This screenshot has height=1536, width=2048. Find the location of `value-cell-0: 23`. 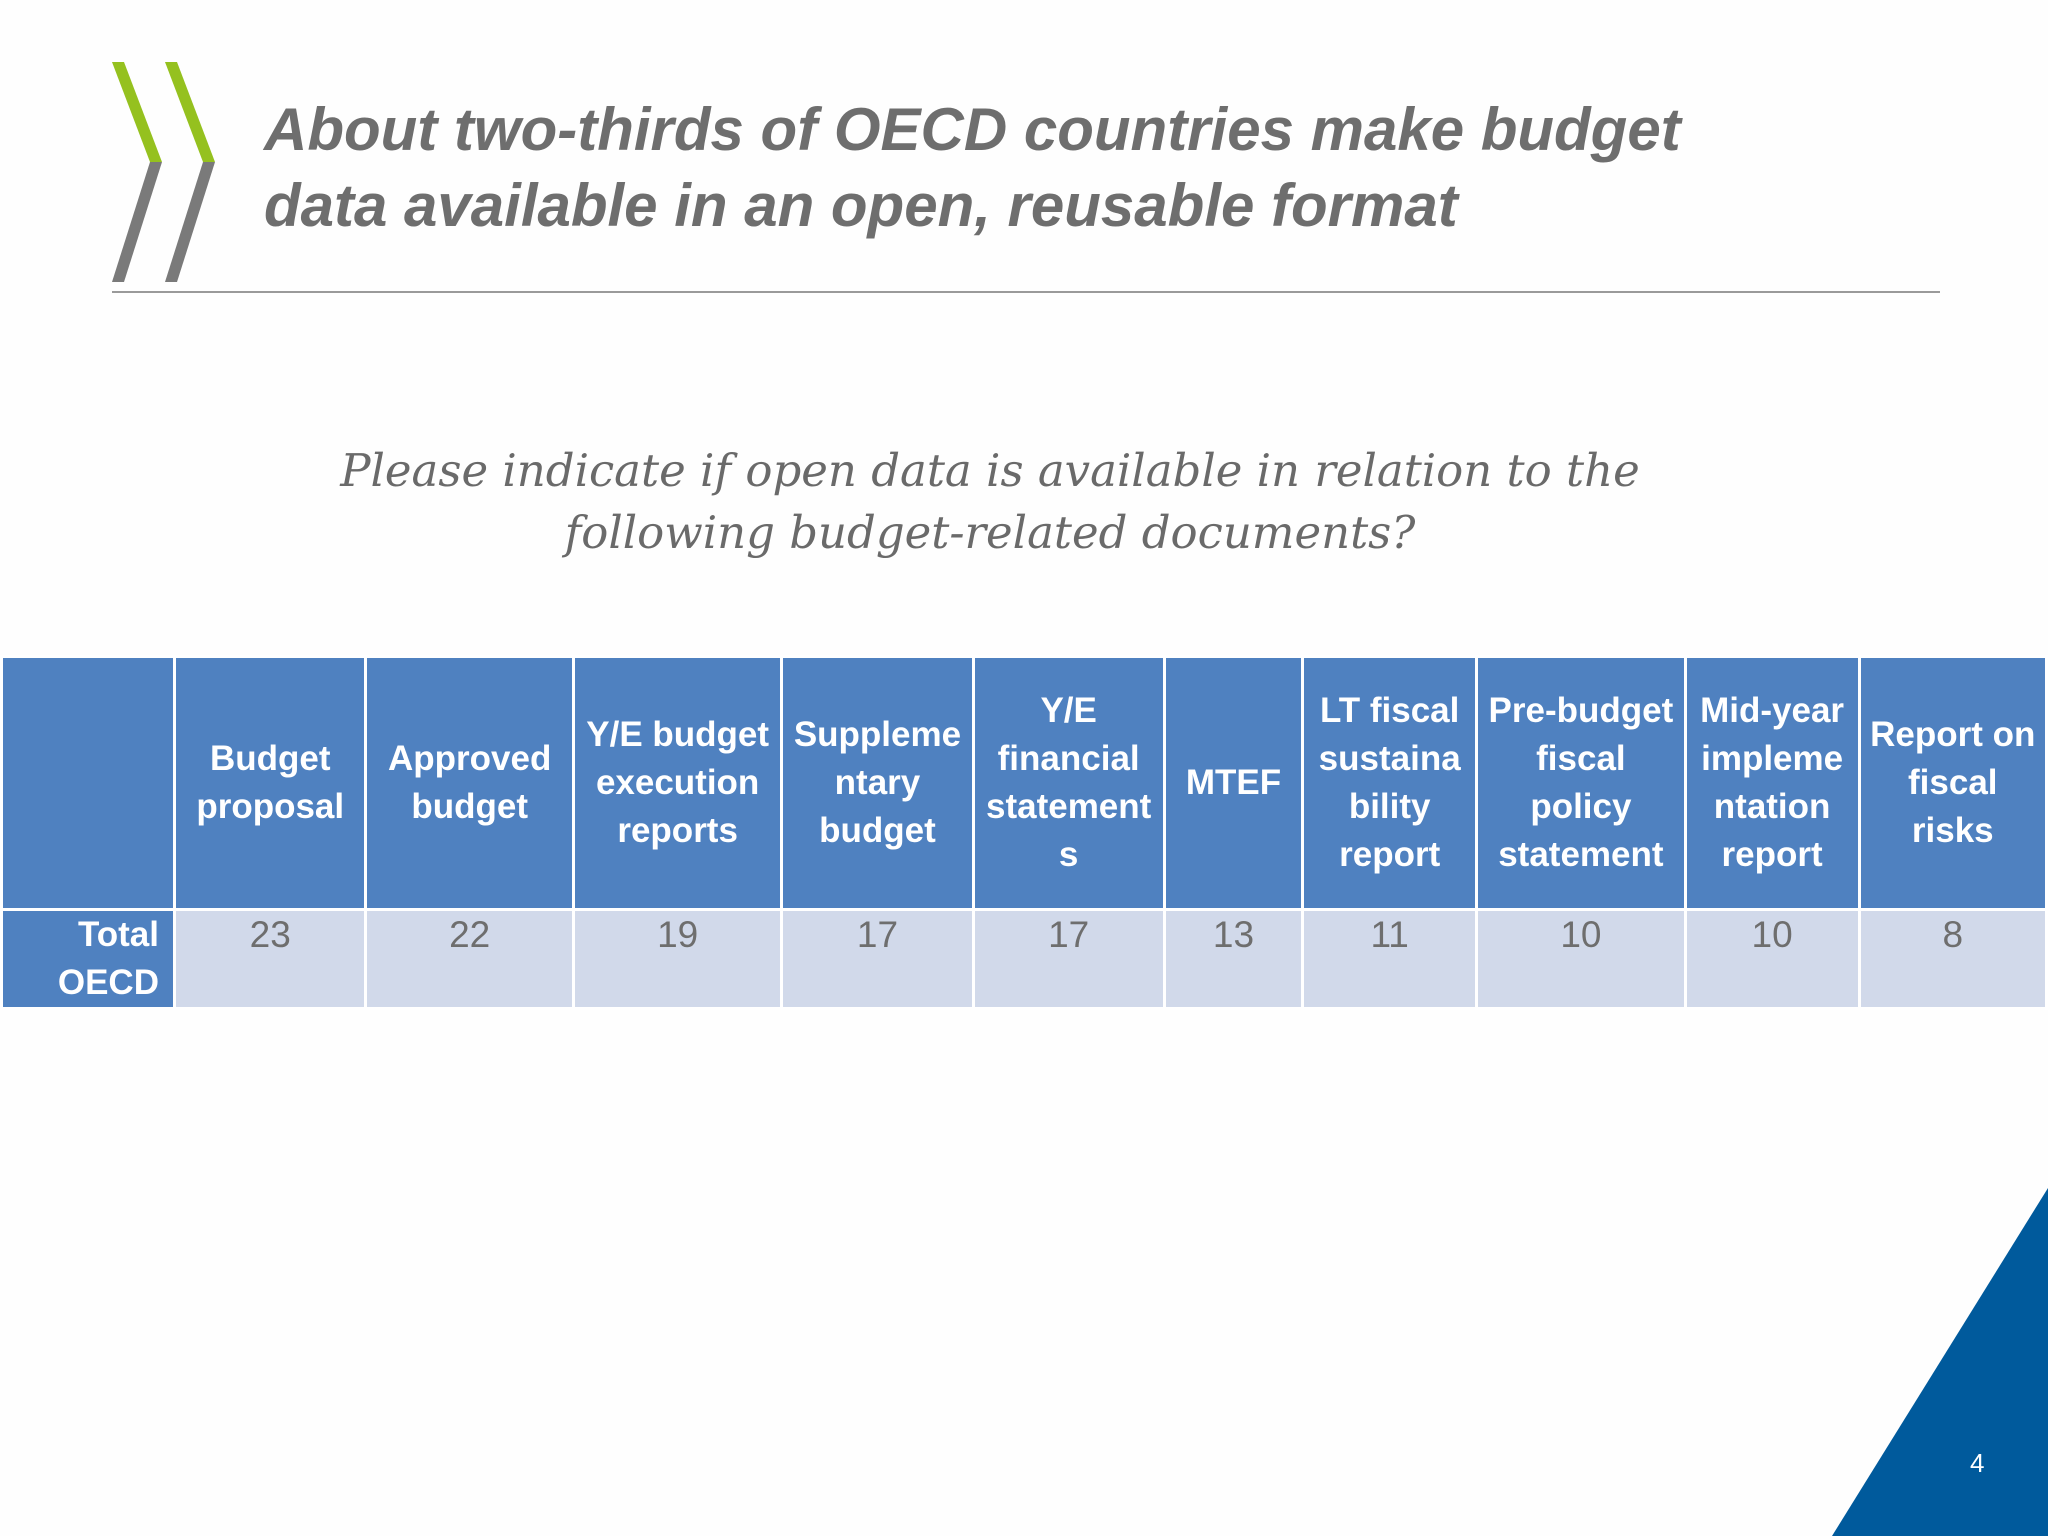

value-cell-0: 23 is located at coordinates (270, 959).